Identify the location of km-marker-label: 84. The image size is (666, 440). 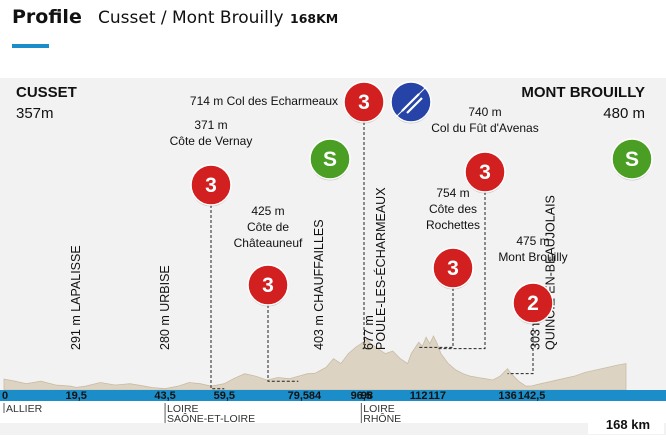
(315, 396).